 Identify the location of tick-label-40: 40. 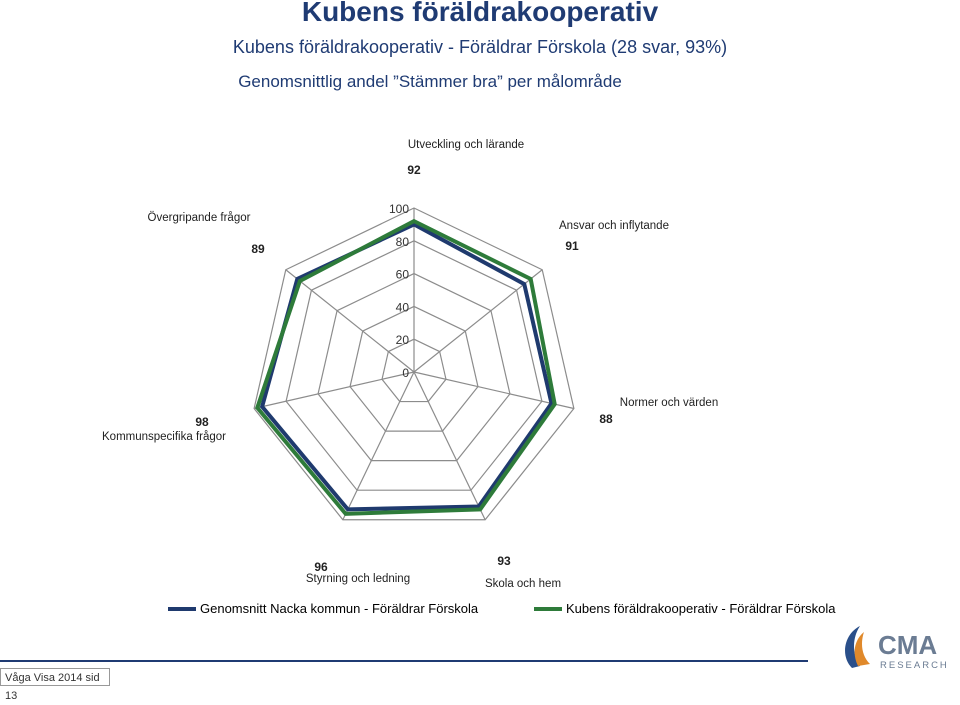
(403, 307).